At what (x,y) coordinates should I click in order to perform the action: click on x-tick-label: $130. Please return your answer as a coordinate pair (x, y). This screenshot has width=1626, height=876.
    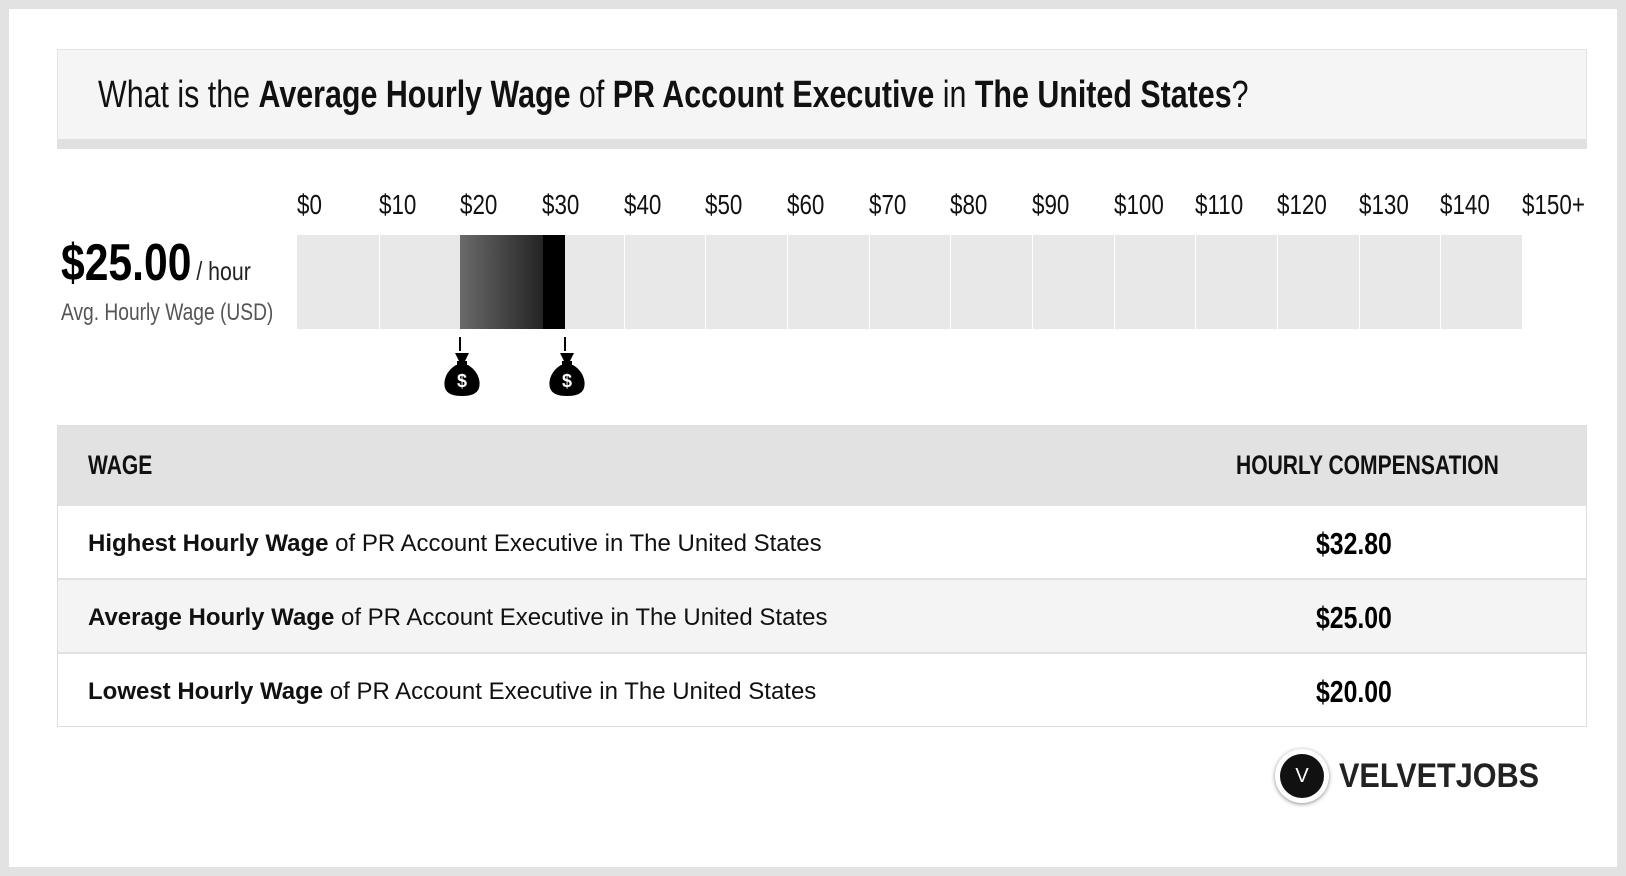
    Looking at the image, I should click on (1383, 204).